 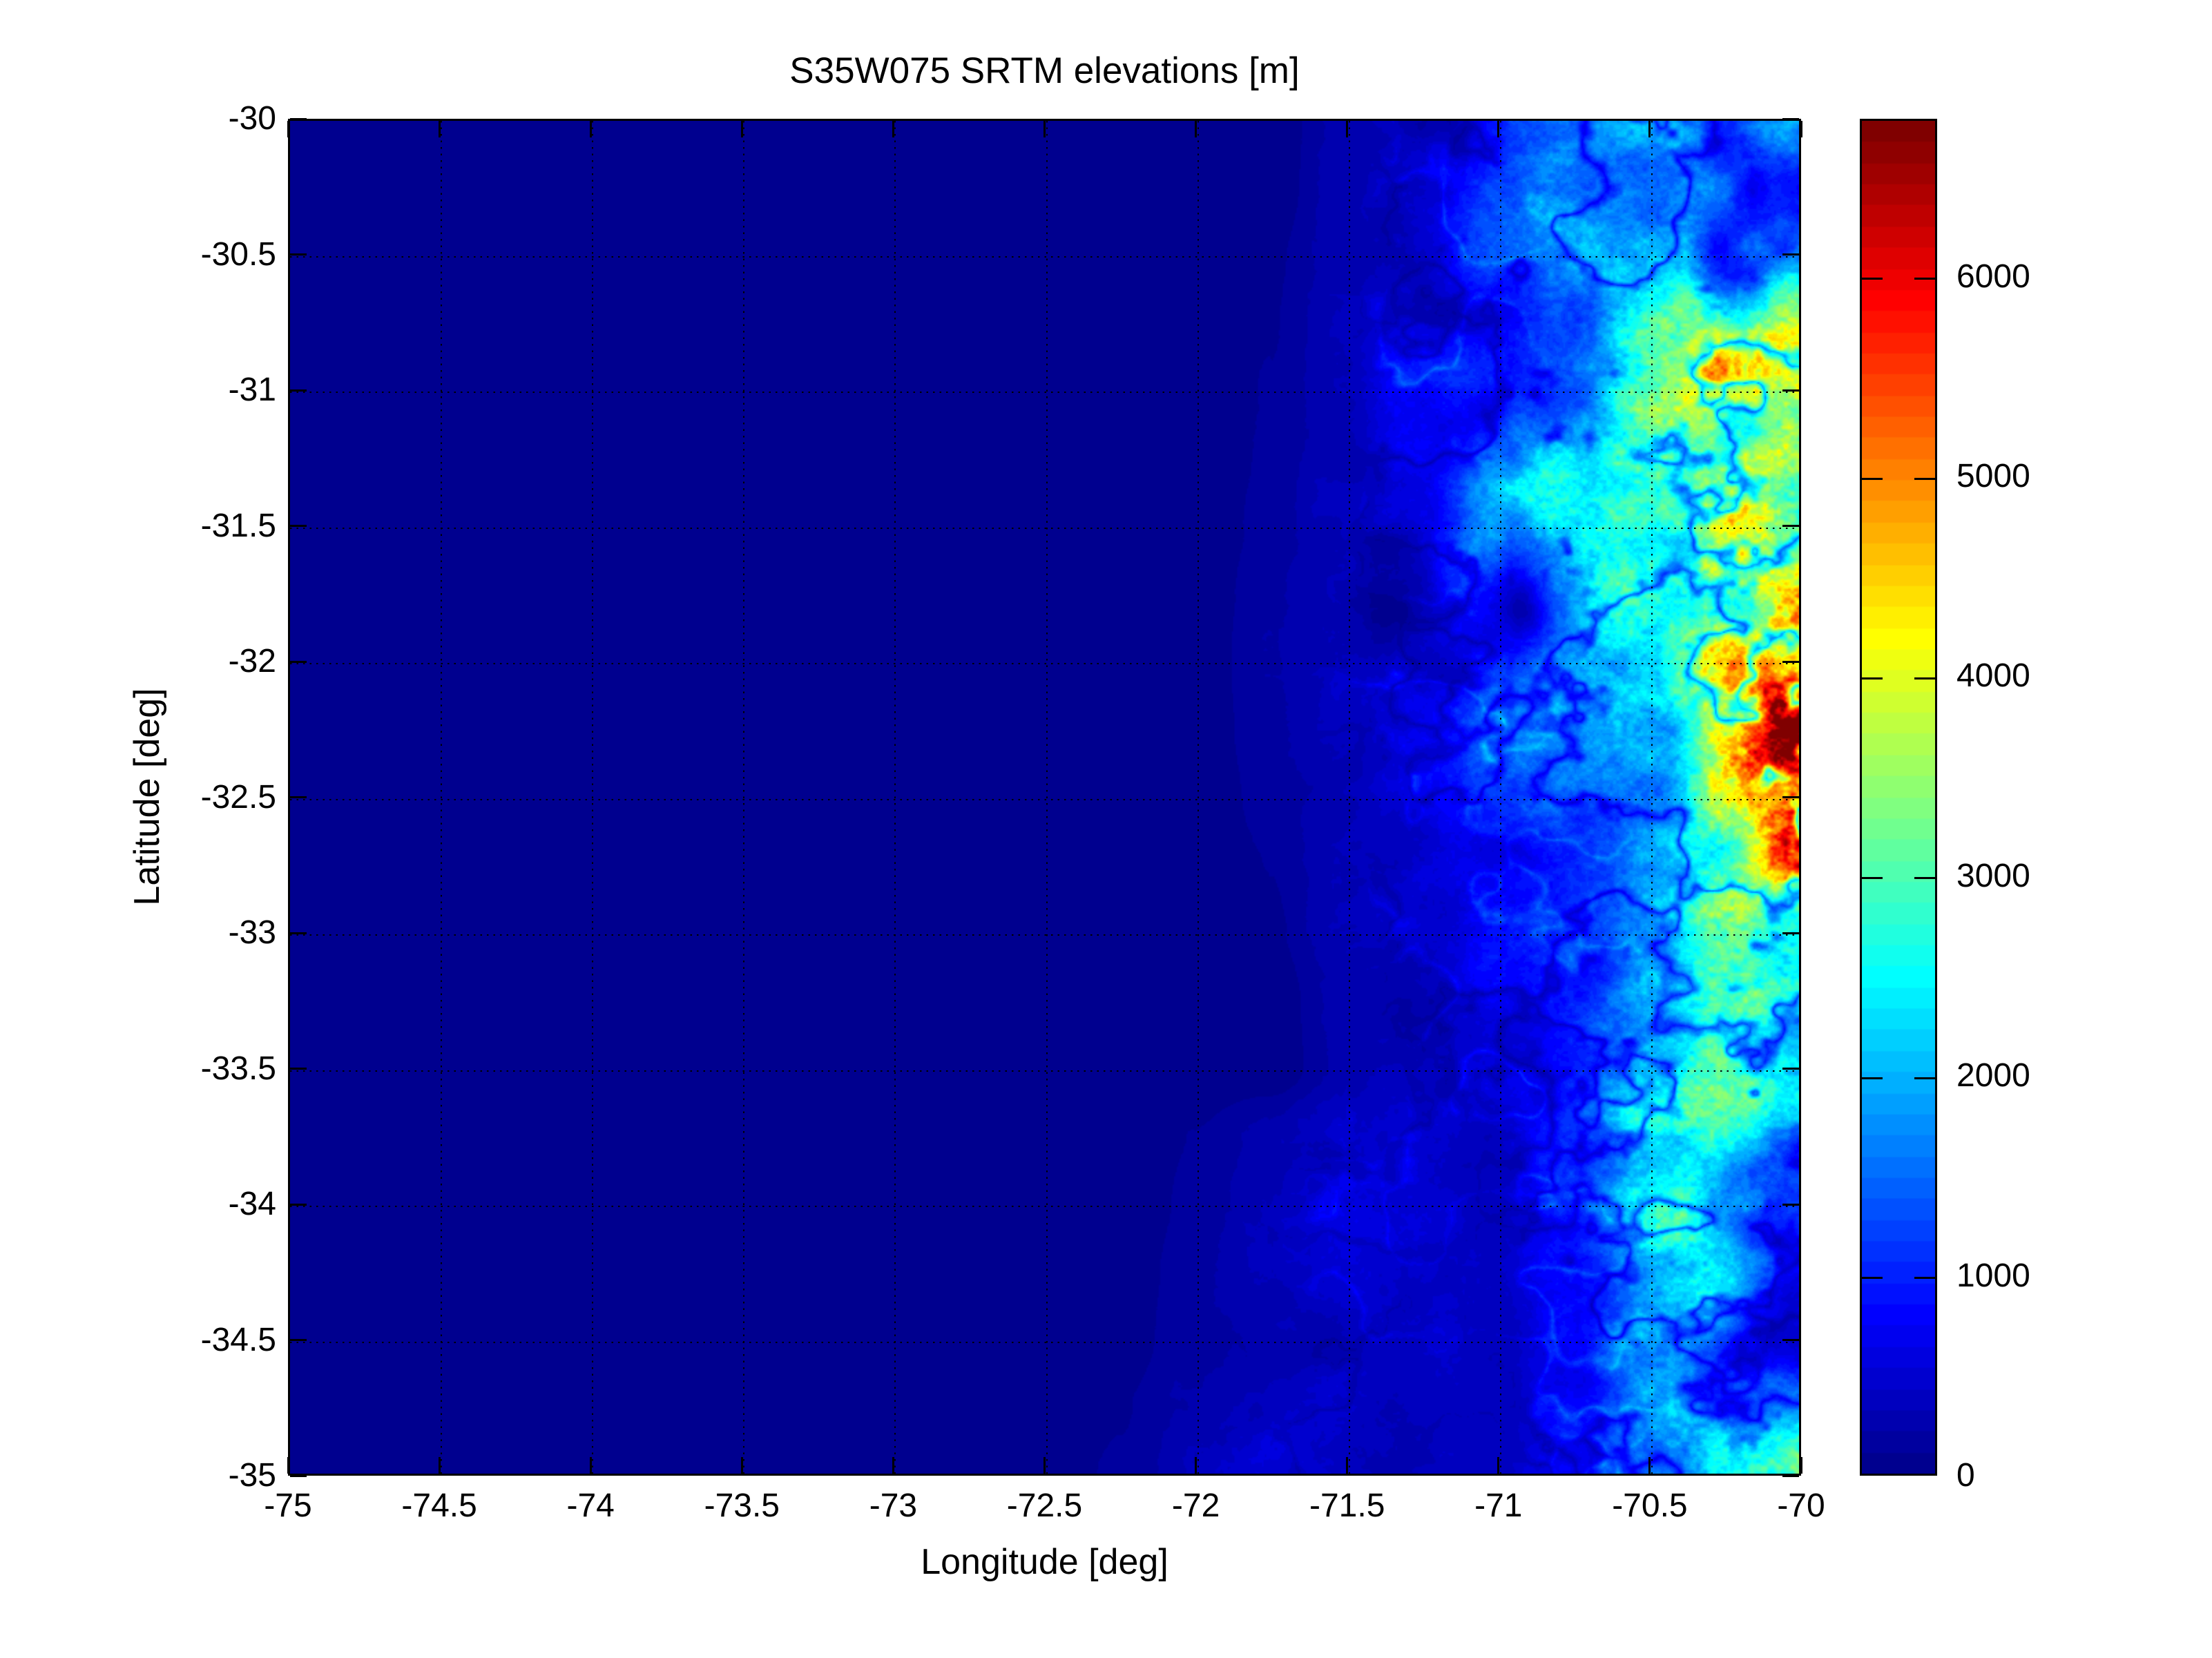 What do you see at coordinates (1993, 875) in the screenshot?
I see `colorbar-tick-label: 3000` at bounding box center [1993, 875].